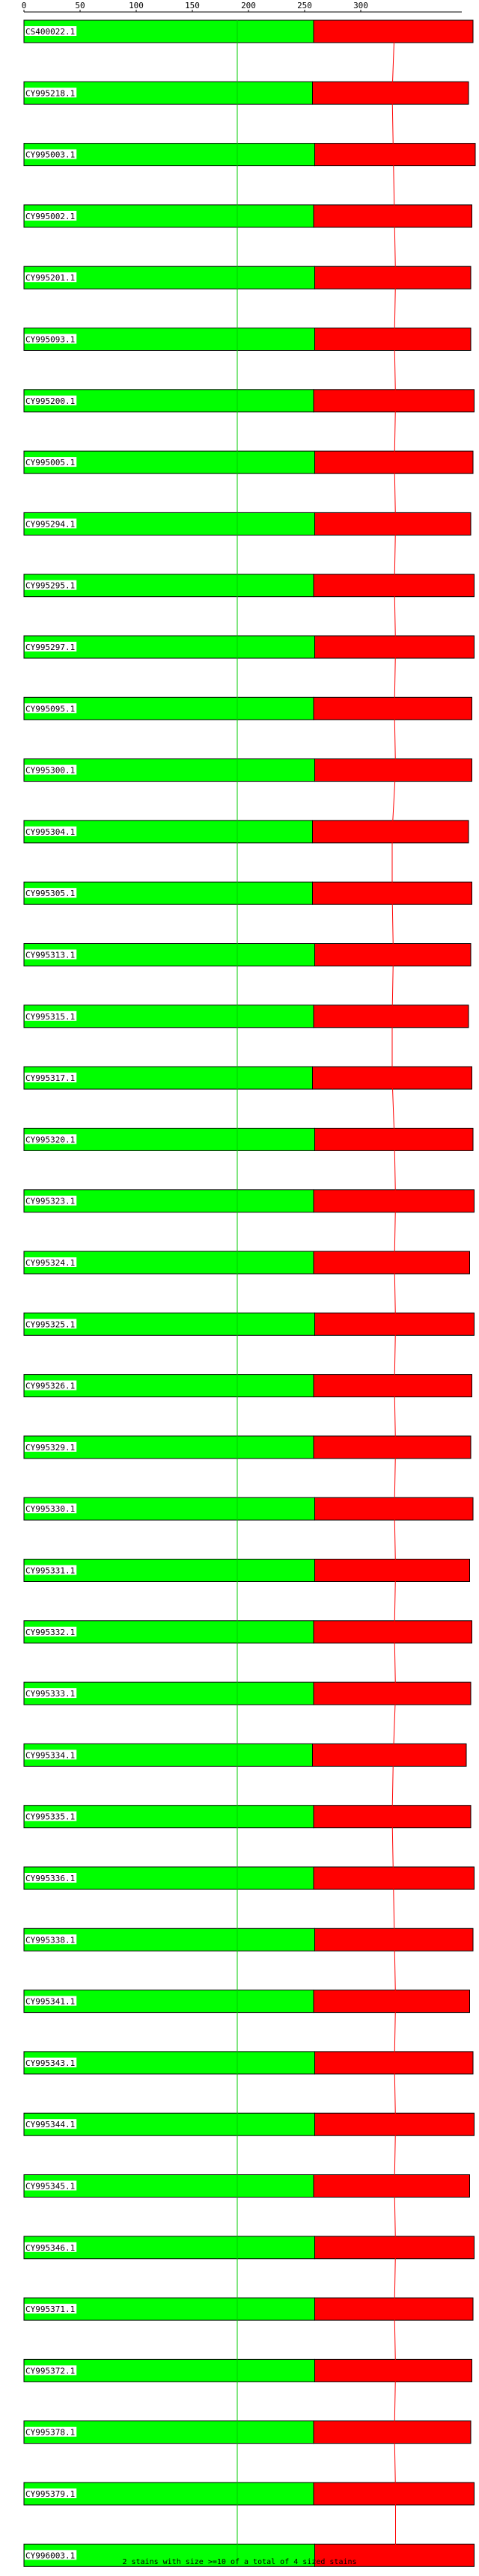  I want to click on bar-category-label: CY996003.1, so click(50, 2555).